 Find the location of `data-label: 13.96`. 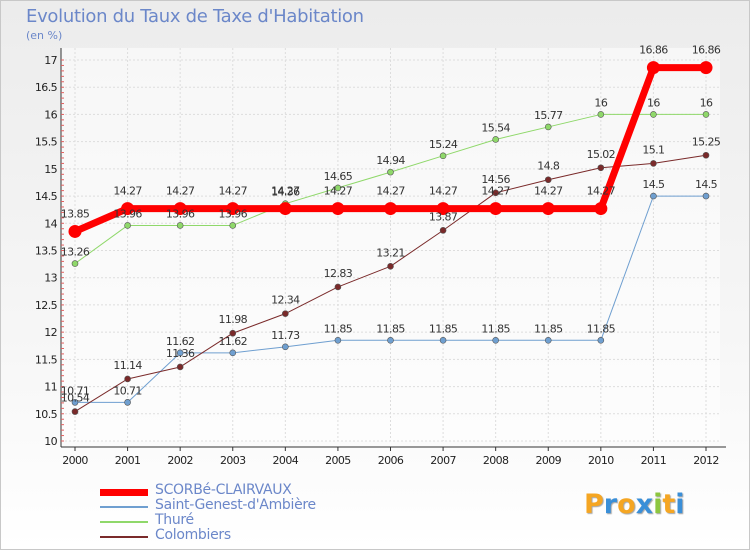

data-label: 13.96 is located at coordinates (127, 213).